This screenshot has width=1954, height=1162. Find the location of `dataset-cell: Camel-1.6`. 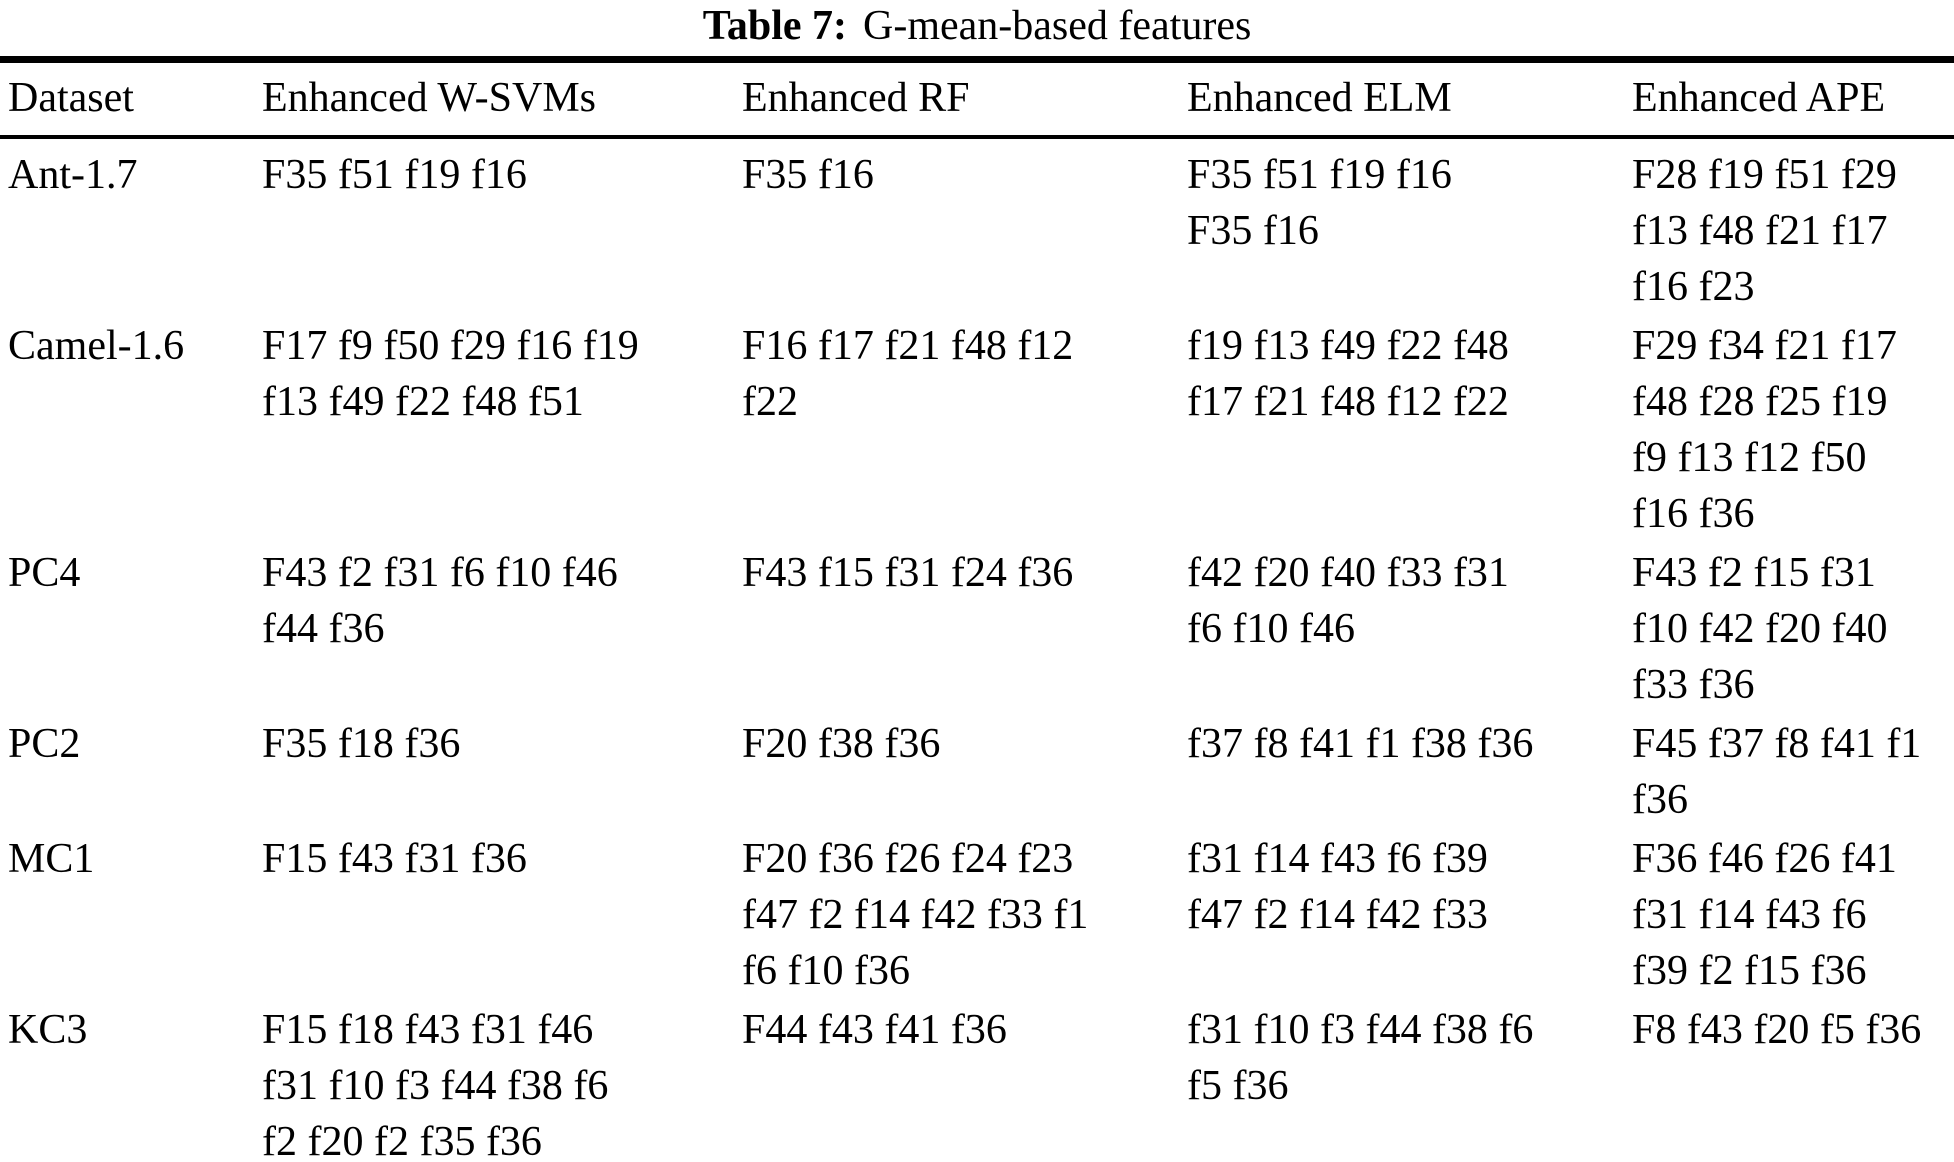

dataset-cell: Camel-1.6 is located at coordinates (96, 346).